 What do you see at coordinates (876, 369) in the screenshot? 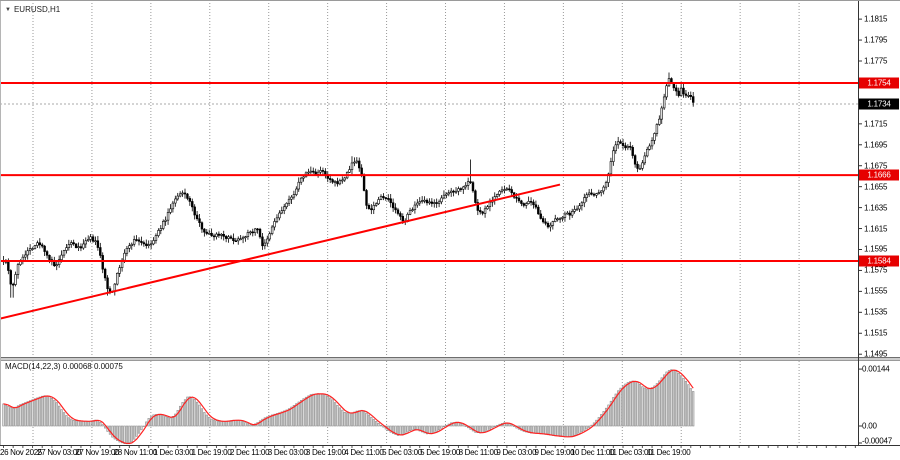
I see `macd-axis-tick-label: 0.00144` at bounding box center [876, 369].